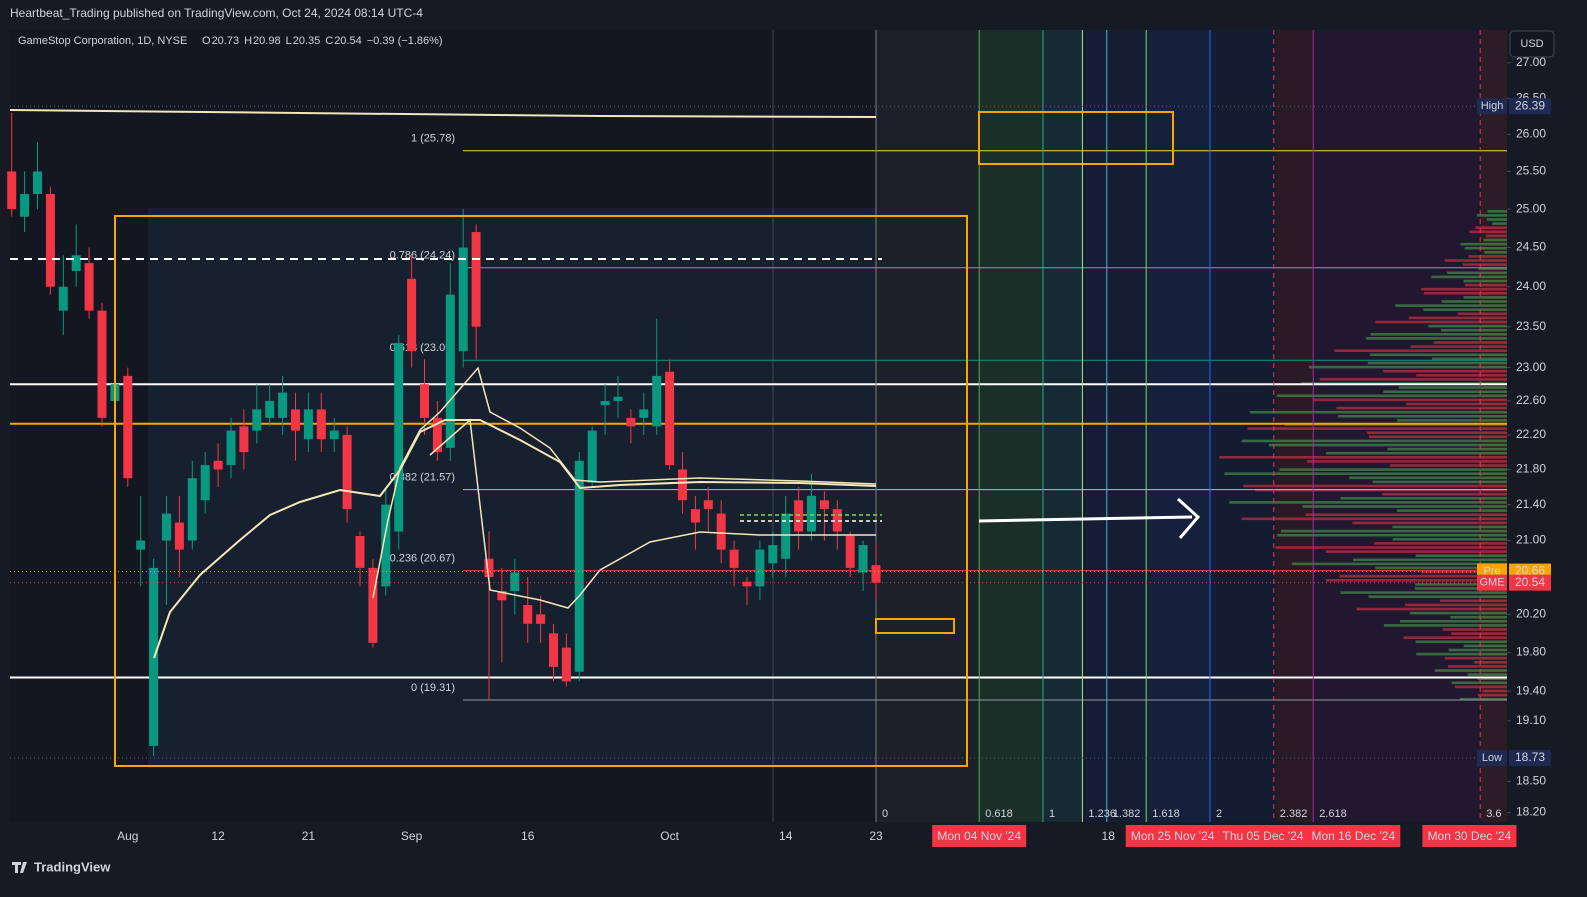 This screenshot has width=1587, height=897. I want to click on ohlc-value: 20.98, so click(267, 41).